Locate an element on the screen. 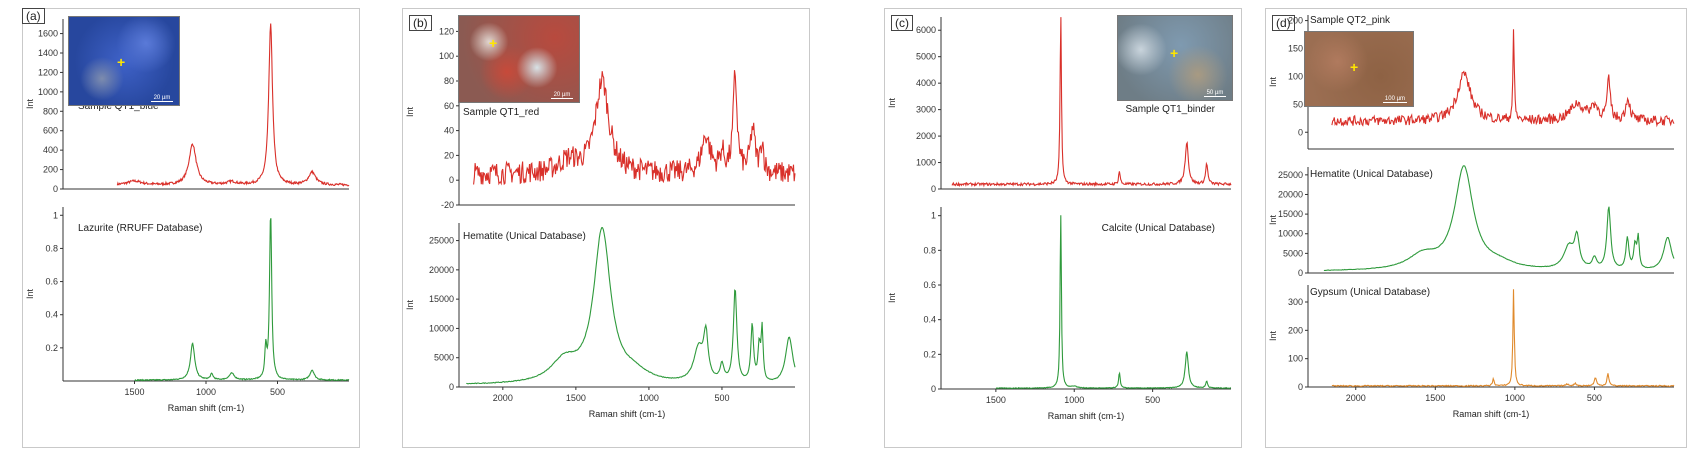  y-tick-label: 100 is located at coordinates (446, 56).